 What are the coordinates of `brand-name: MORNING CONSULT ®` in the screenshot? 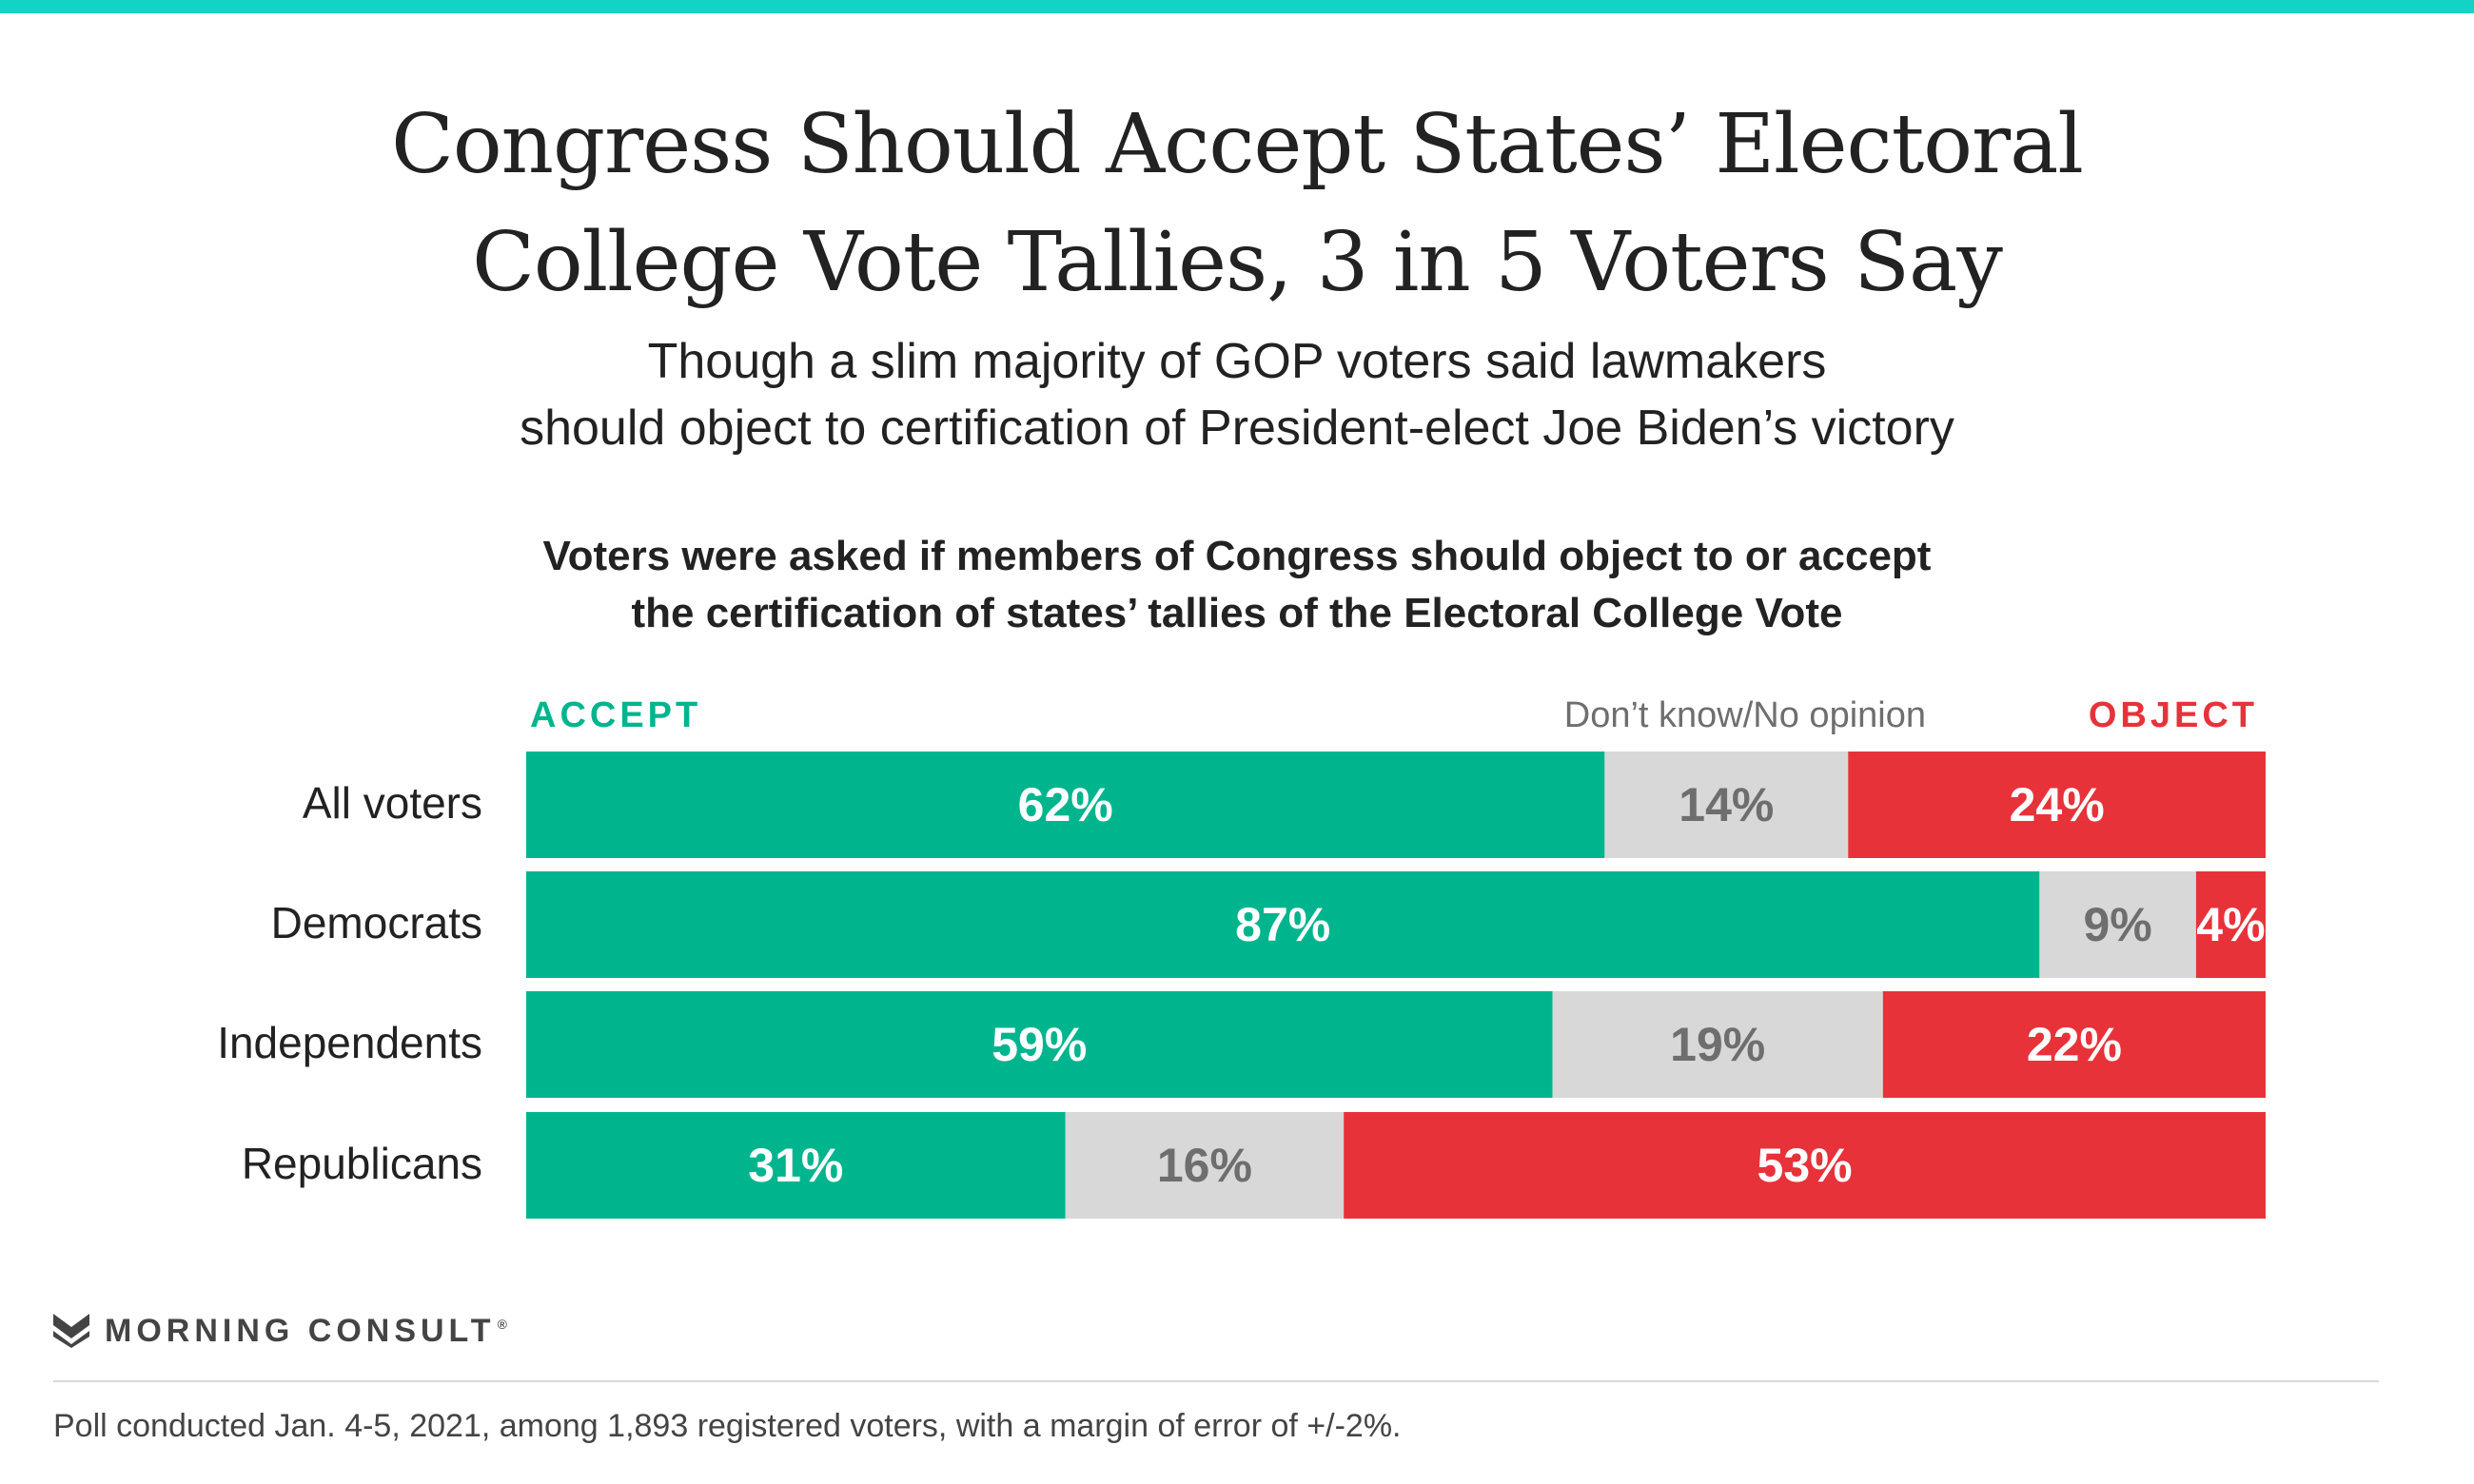 It's located at (309, 1331).